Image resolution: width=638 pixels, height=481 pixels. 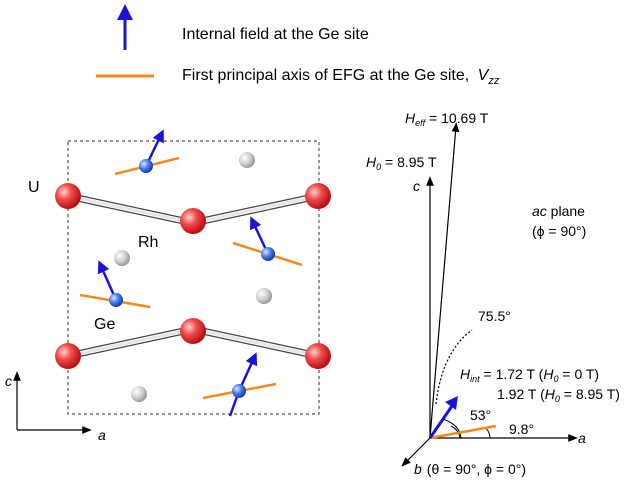 What do you see at coordinates (55, 407) in the screenshot?
I see `crystal-axes: c a` at bounding box center [55, 407].